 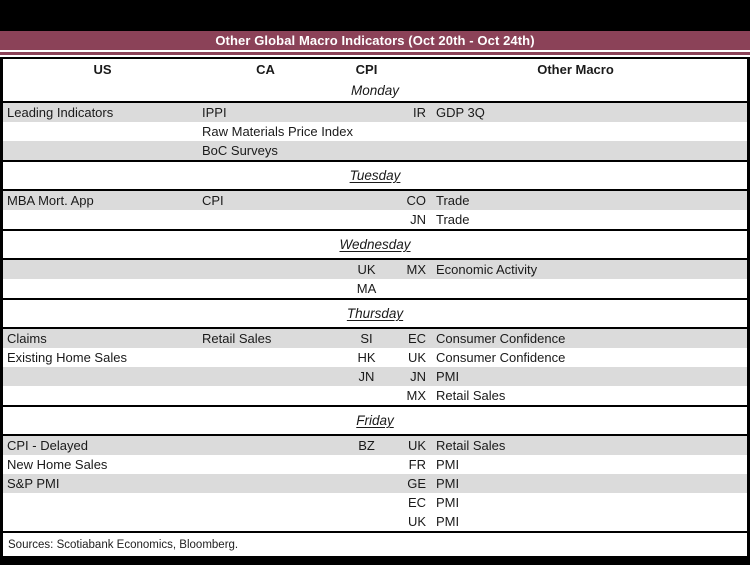 I want to click on table-row: JN Trade, so click(x=375, y=219).